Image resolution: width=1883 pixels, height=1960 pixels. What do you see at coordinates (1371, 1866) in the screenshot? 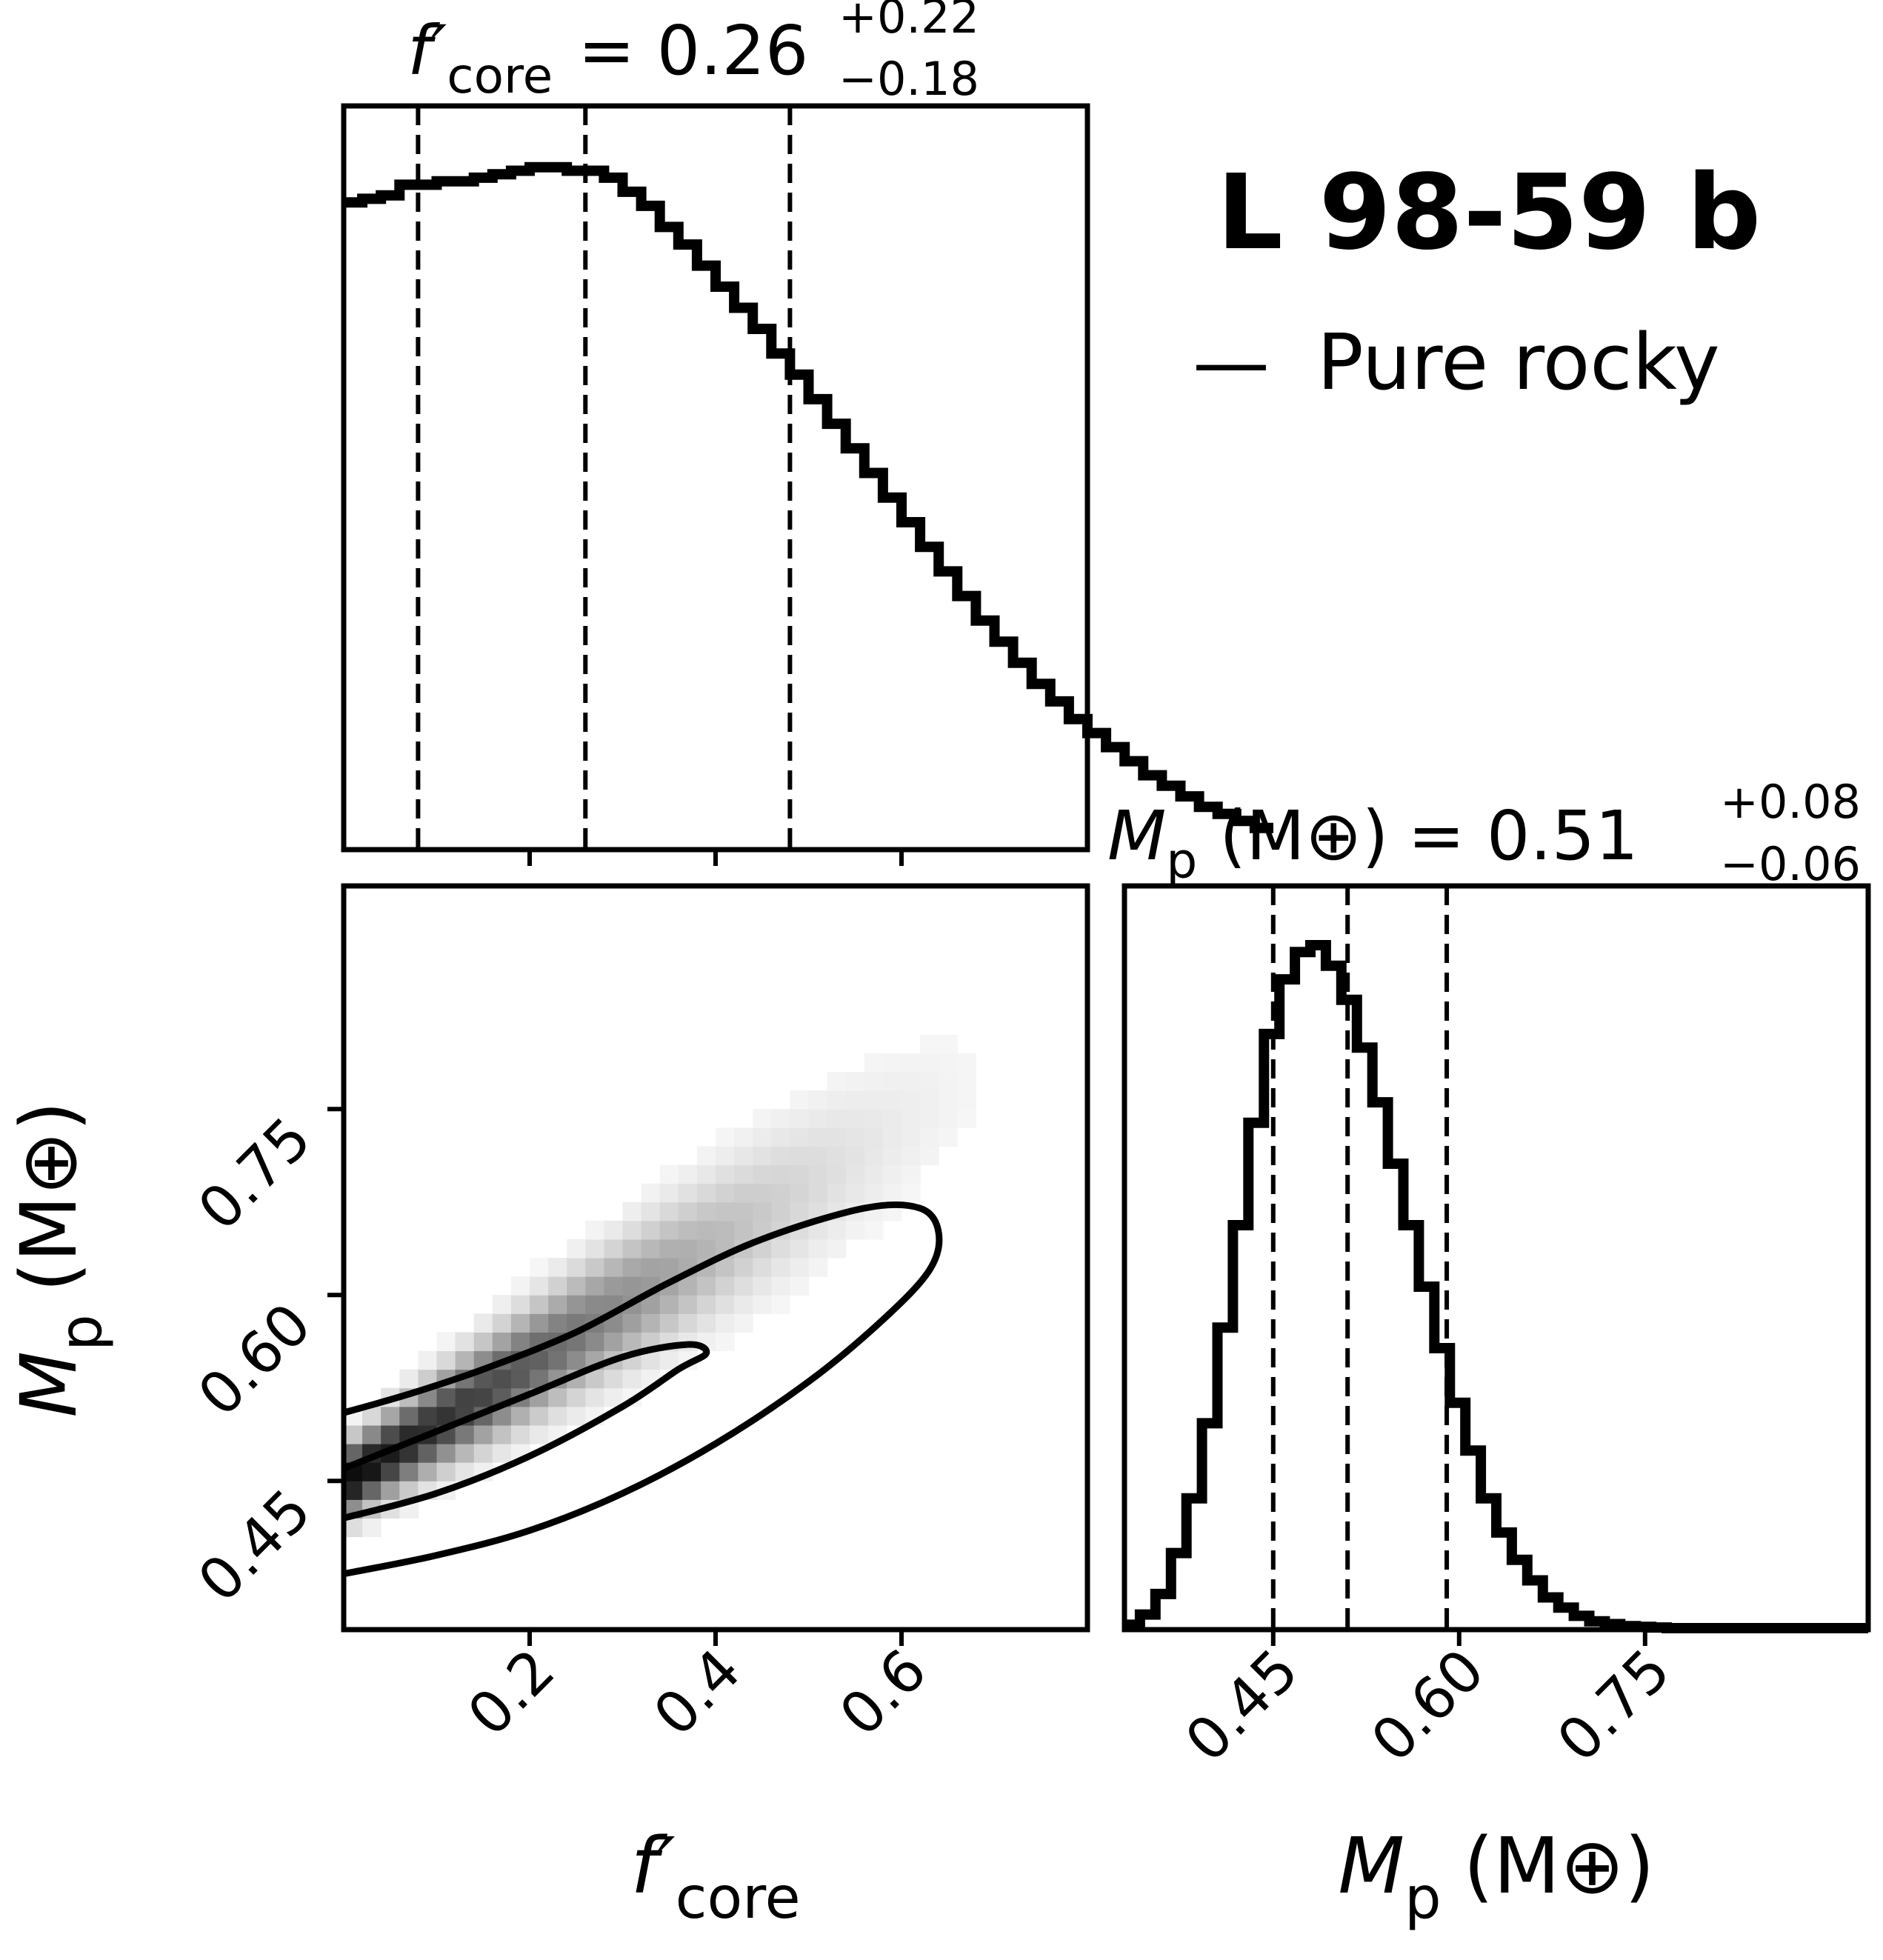
I see `mp-x-axis-symbol: M` at bounding box center [1371, 1866].